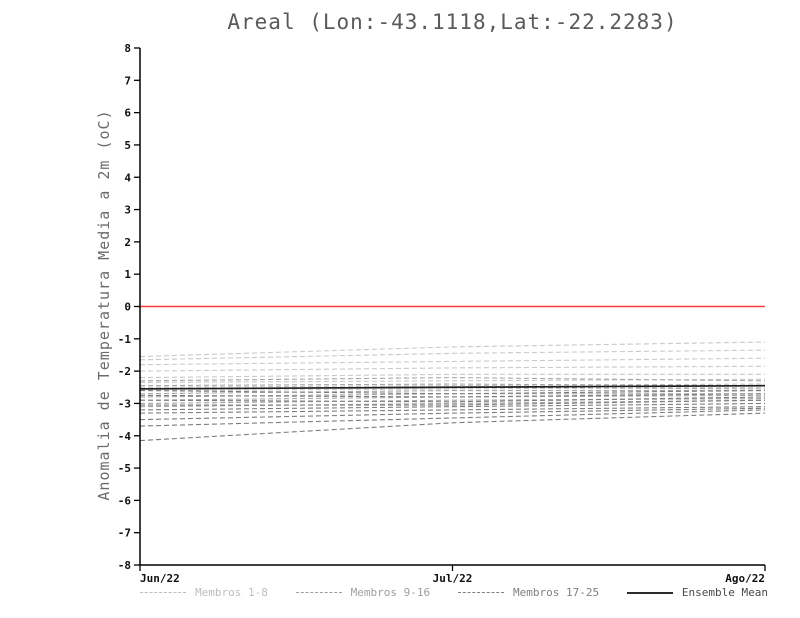  What do you see at coordinates (127, 145) in the screenshot?
I see `svg-text: 5` at bounding box center [127, 145].